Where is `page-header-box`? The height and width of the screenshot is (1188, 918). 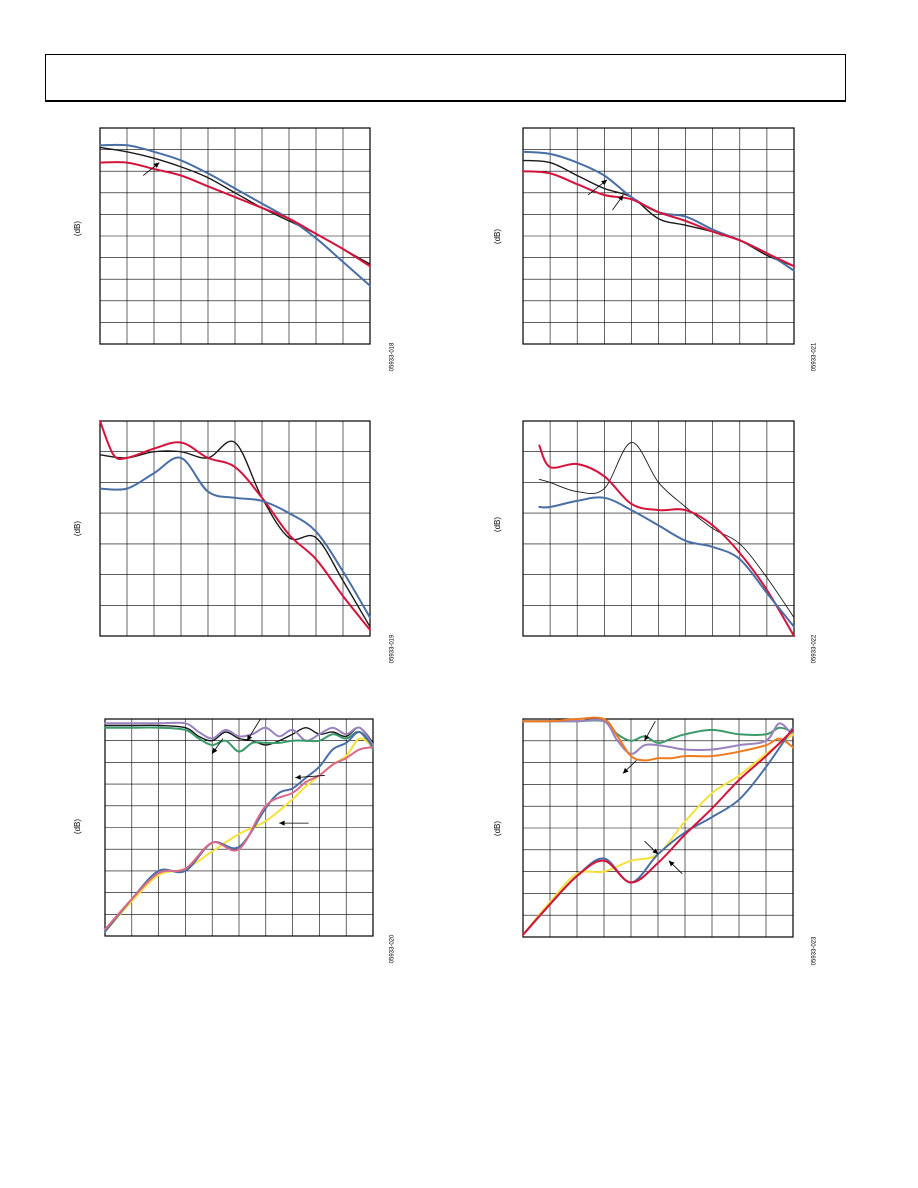 page-header-box is located at coordinates (445, 78).